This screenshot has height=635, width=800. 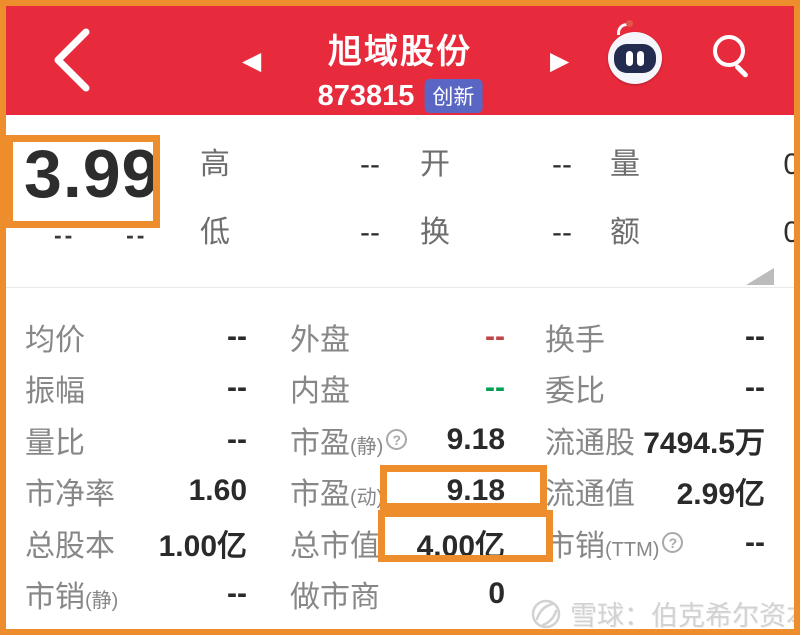 What do you see at coordinates (136, 390) in the screenshot?
I see `stat-amplitude: 振幅 --` at bounding box center [136, 390].